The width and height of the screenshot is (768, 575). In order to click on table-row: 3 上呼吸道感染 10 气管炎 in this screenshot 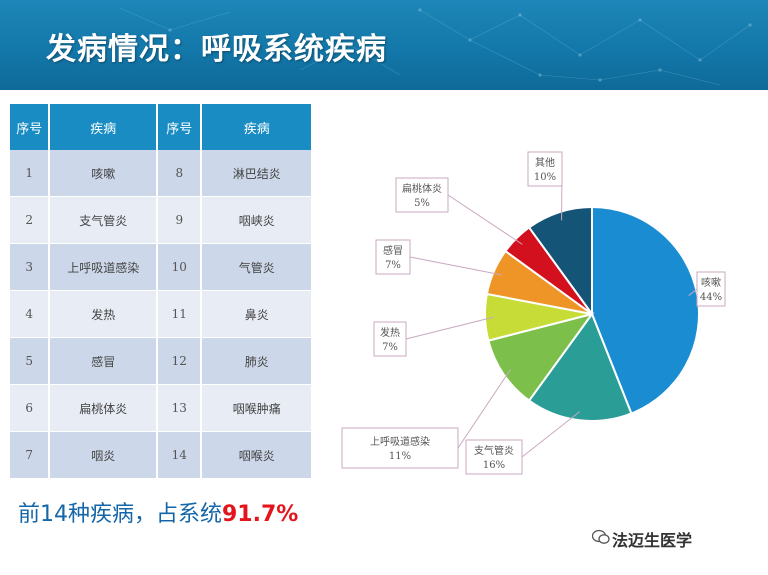, I will do `click(161, 267)`.